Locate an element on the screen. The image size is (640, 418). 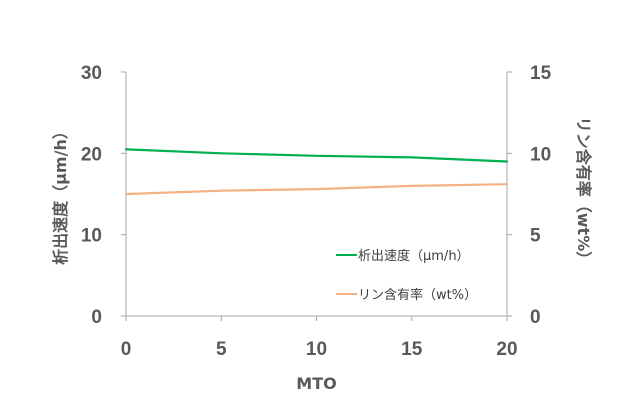
x-tick-label: 15 is located at coordinates (412, 349).